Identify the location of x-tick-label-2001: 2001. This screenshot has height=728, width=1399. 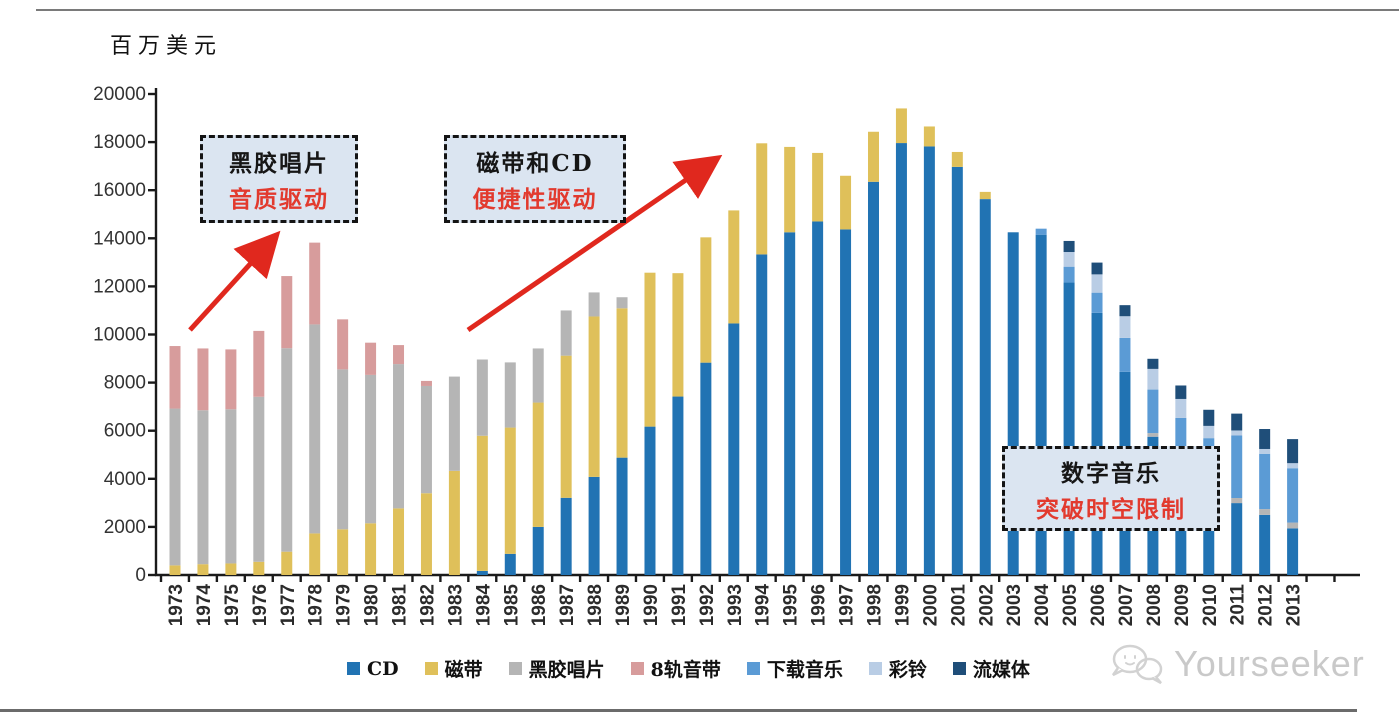
(958, 605).